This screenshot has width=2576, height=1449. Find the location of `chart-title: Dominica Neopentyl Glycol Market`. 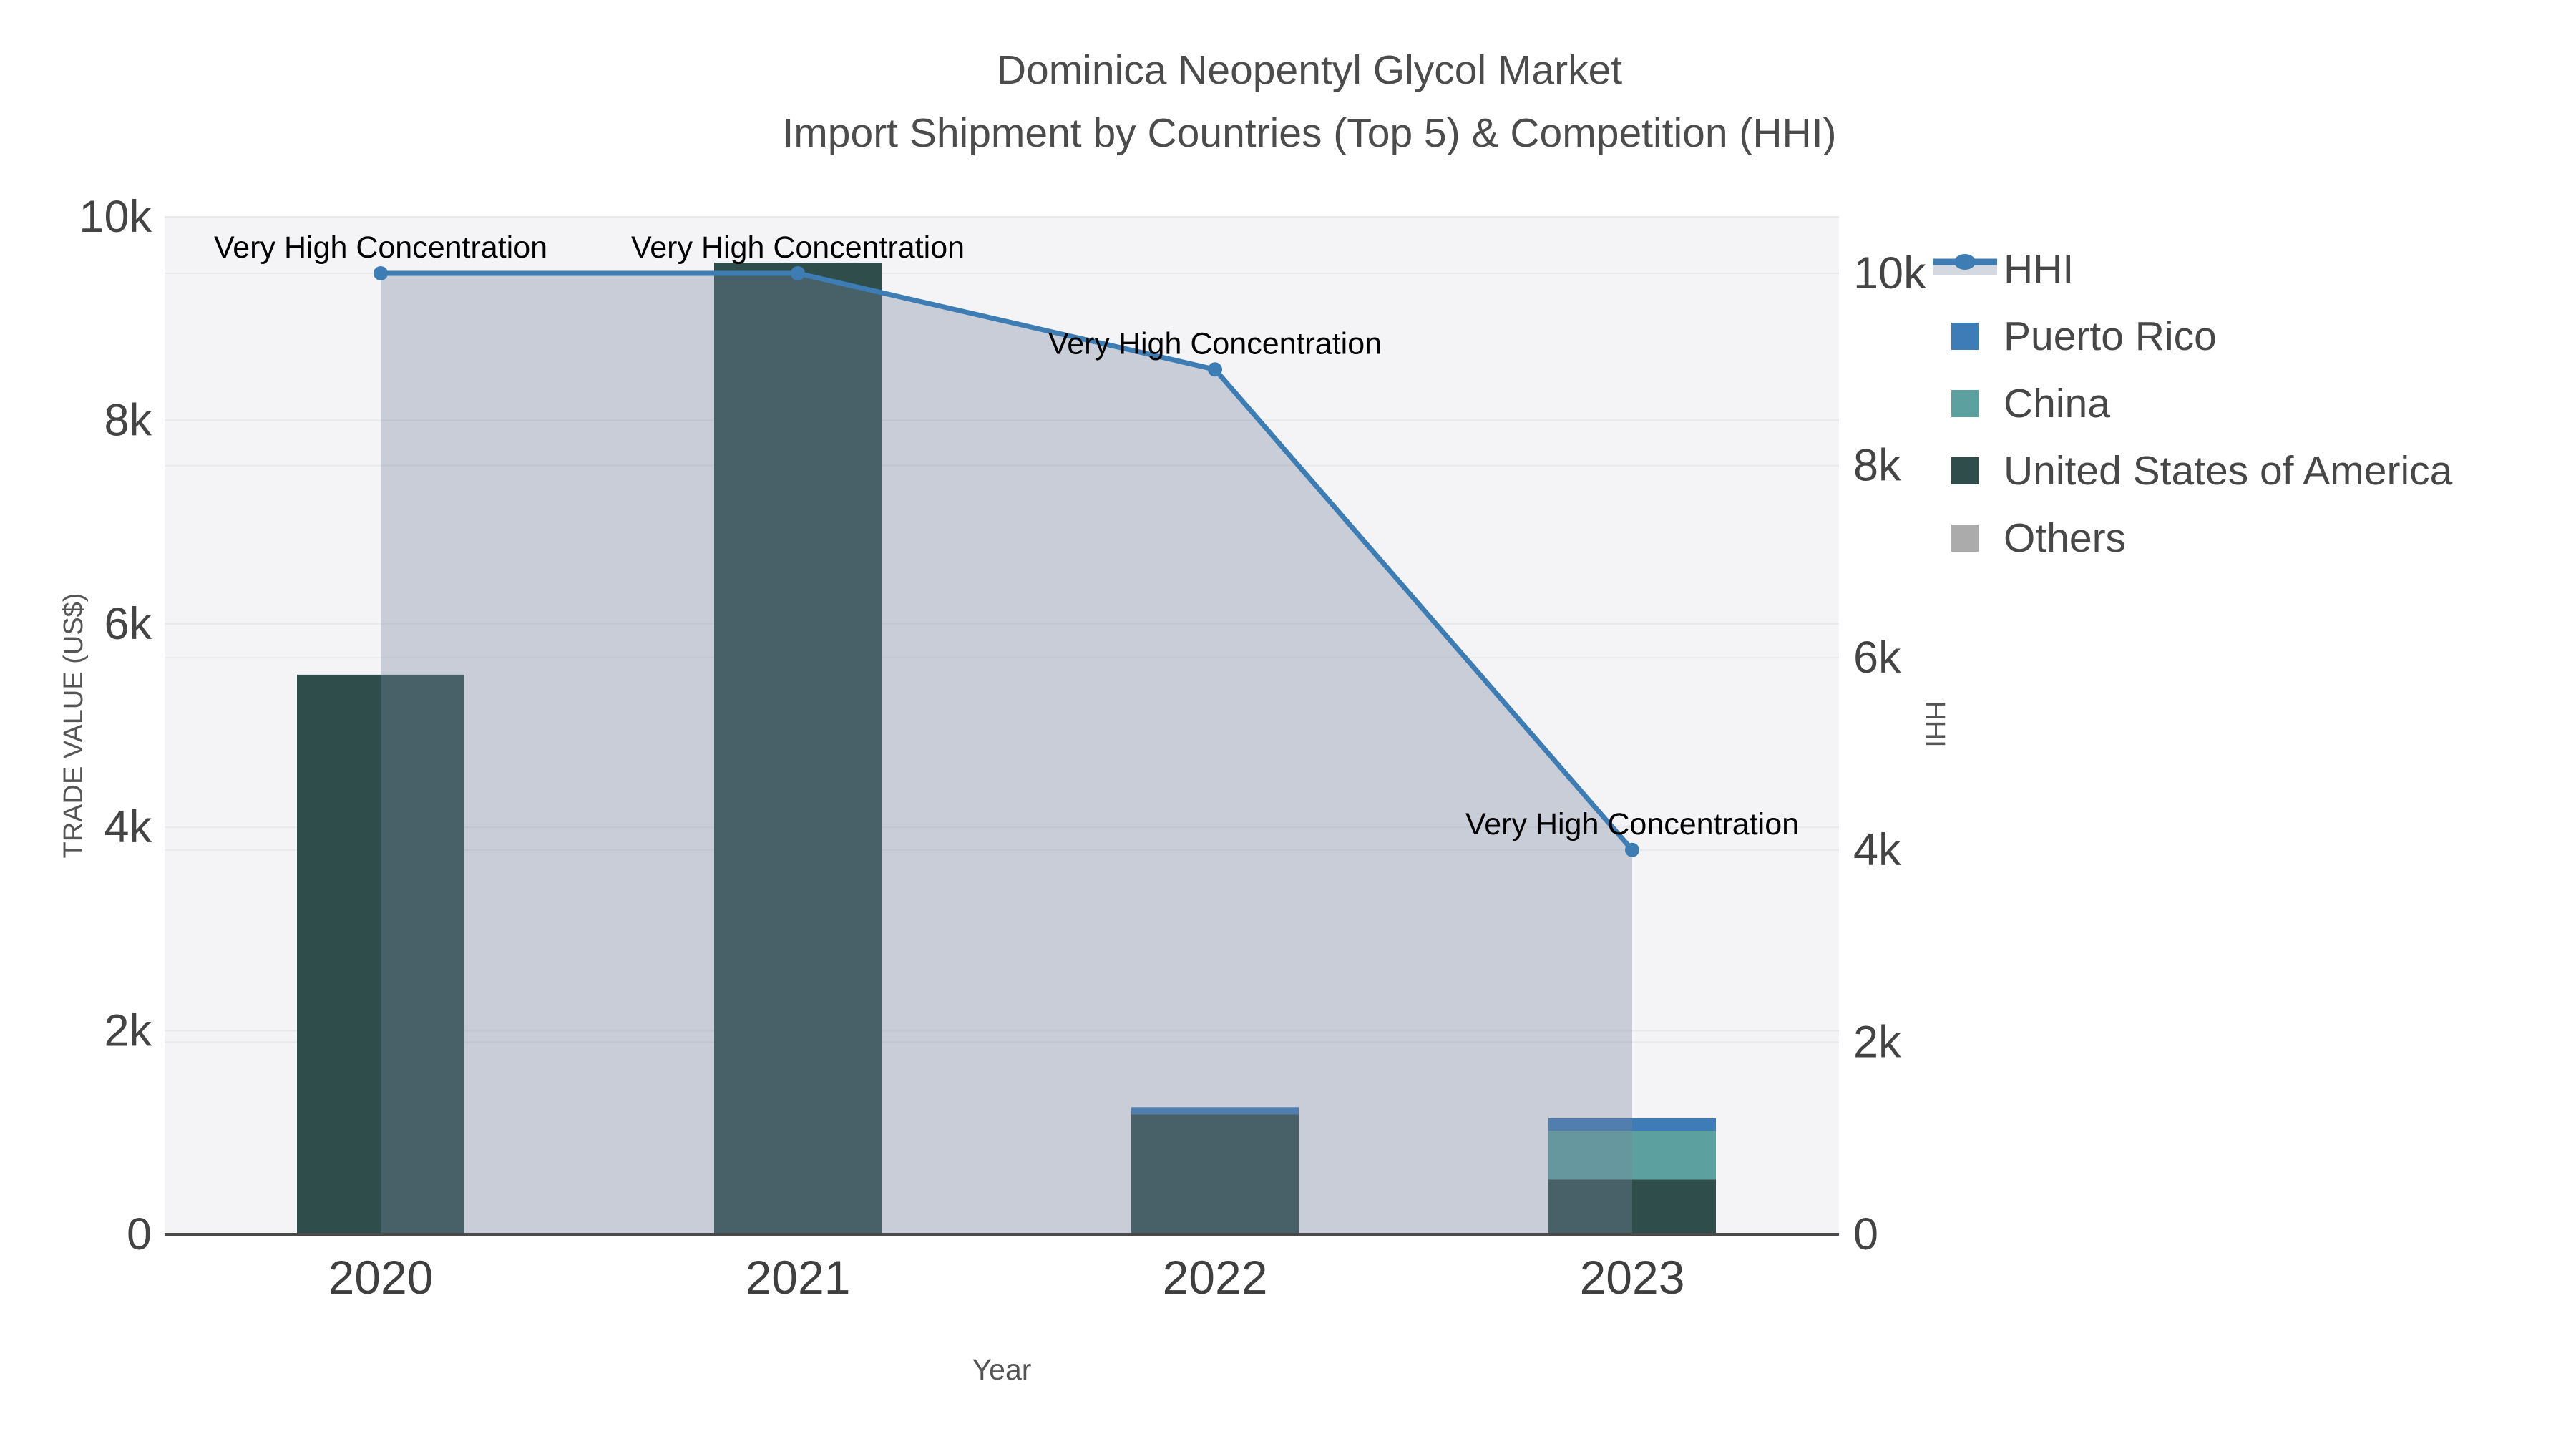

chart-title: Dominica Neopentyl Glycol Market is located at coordinates (1309, 70).